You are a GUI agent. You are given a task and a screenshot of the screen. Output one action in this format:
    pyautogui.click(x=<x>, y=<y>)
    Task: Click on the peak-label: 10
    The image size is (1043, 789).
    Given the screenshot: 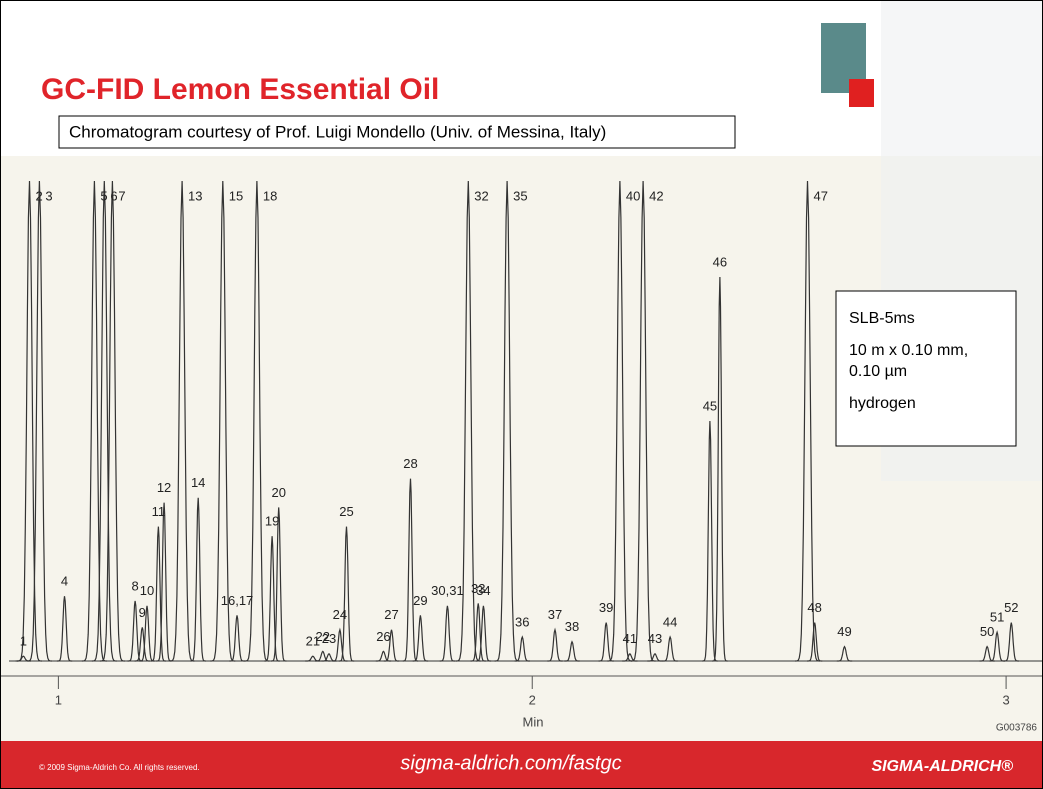 What is the action you would take?
    pyautogui.click(x=147, y=590)
    